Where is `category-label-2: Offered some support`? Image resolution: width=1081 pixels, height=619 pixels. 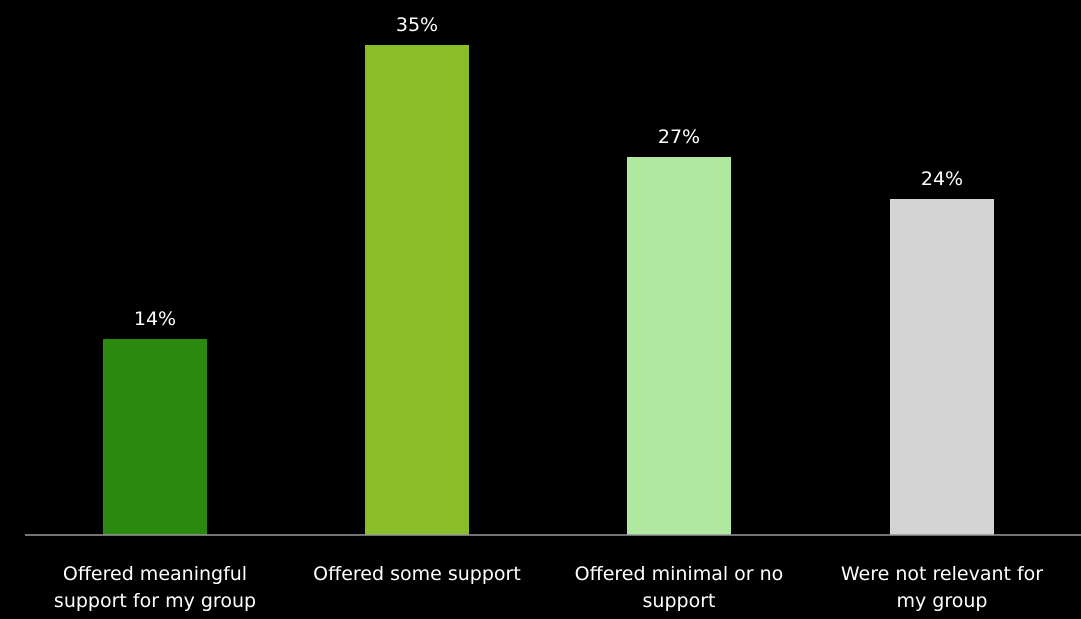
category-label-2: Offered some support is located at coordinates (417, 574).